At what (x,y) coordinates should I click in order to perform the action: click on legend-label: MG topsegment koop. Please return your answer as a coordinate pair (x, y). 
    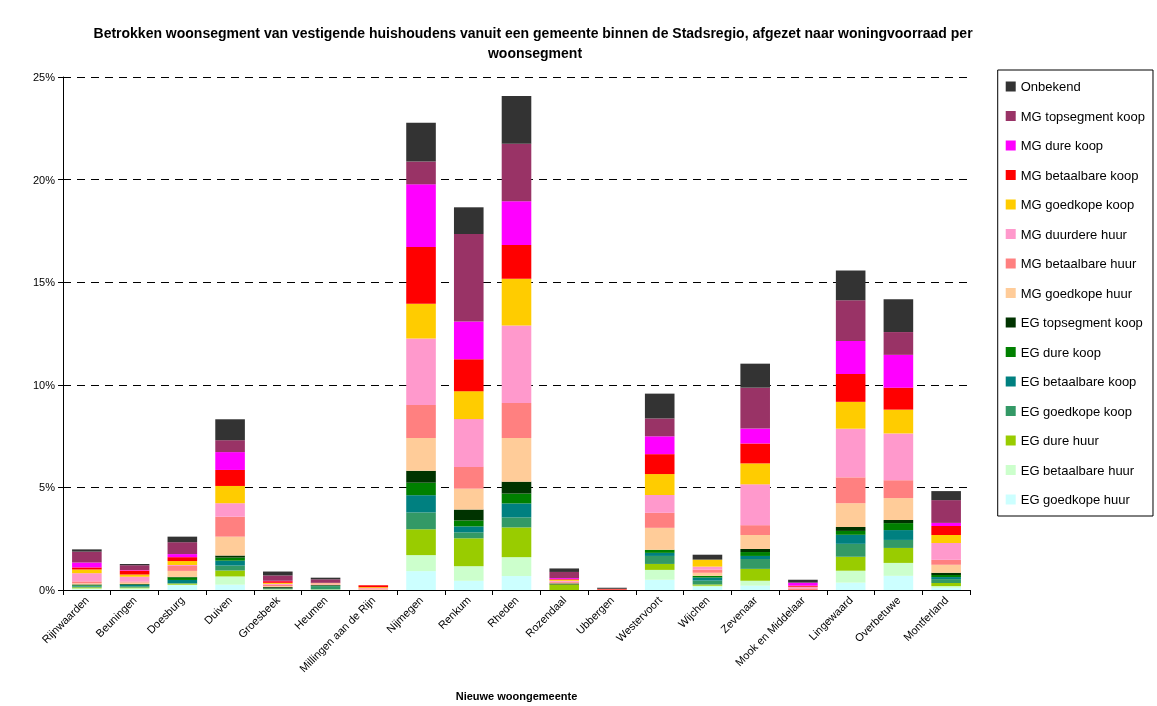
    Looking at the image, I should click on (1083, 116).